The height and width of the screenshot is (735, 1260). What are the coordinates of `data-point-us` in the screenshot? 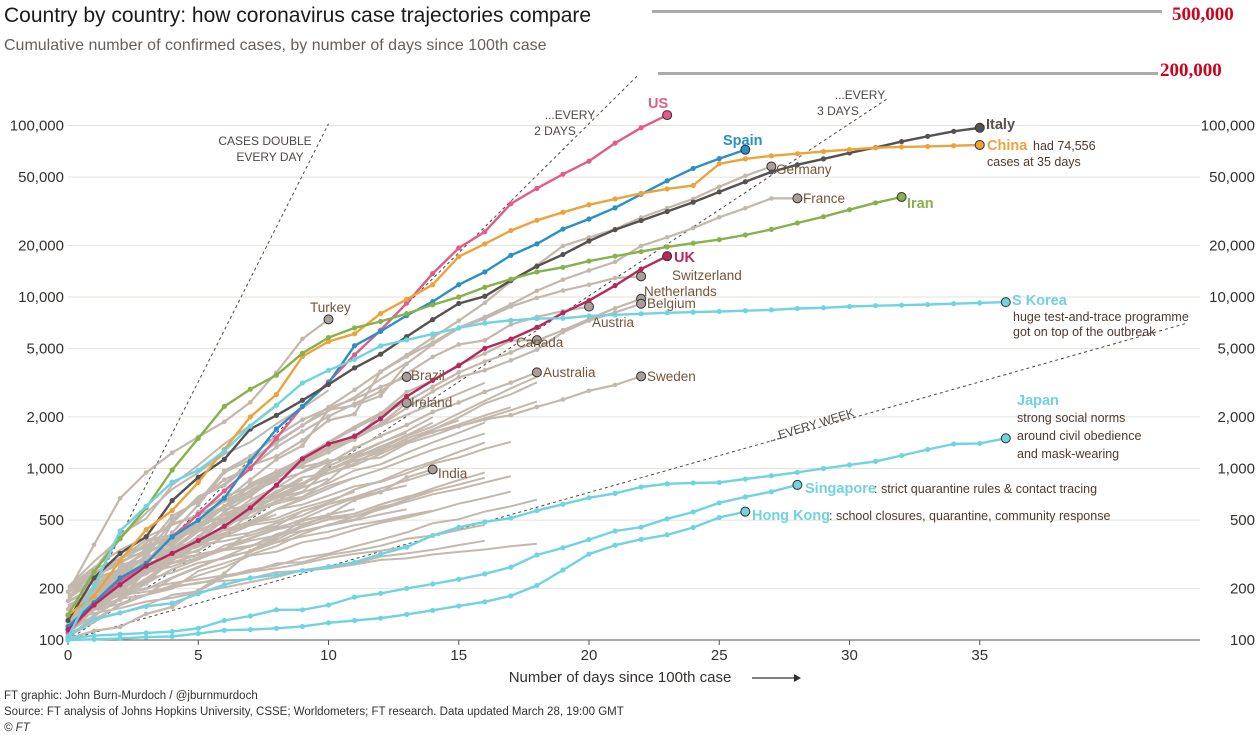 It's located at (459, 248).